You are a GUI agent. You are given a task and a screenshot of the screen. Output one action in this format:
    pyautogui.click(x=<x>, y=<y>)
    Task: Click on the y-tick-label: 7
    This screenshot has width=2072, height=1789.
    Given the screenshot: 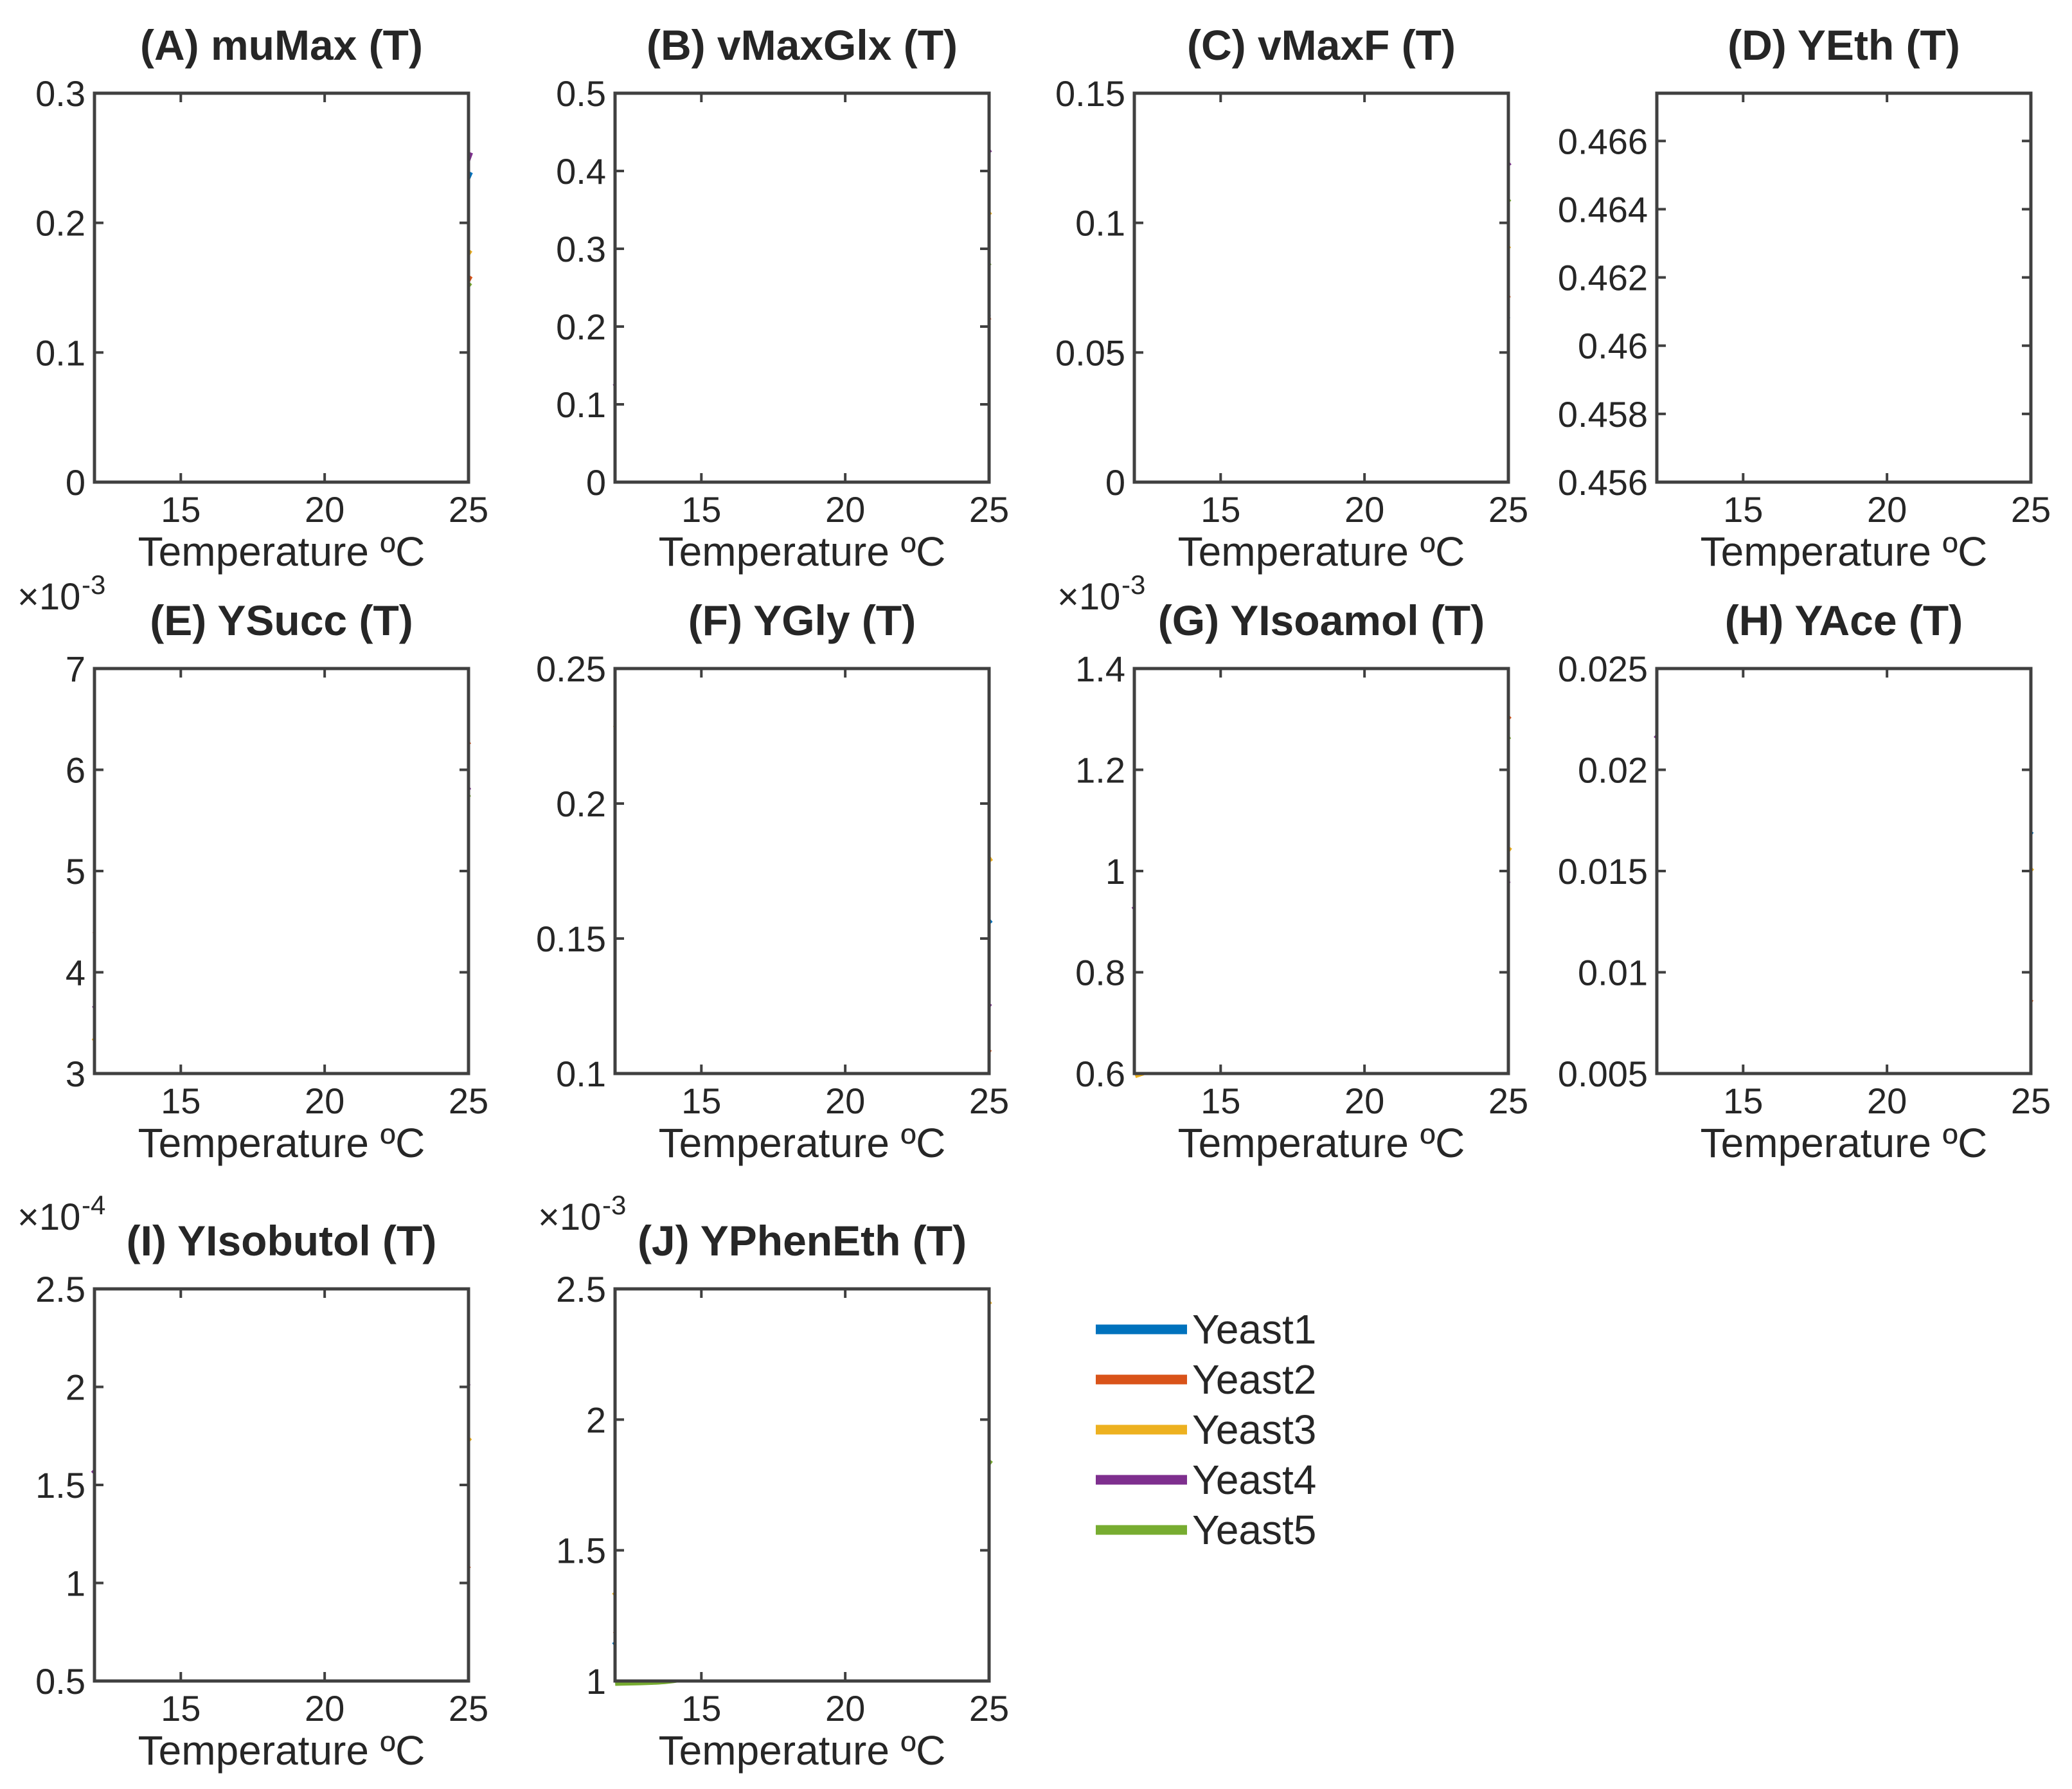 What is the action you would take?
    pyautogui.click(x=75, y=669)
    